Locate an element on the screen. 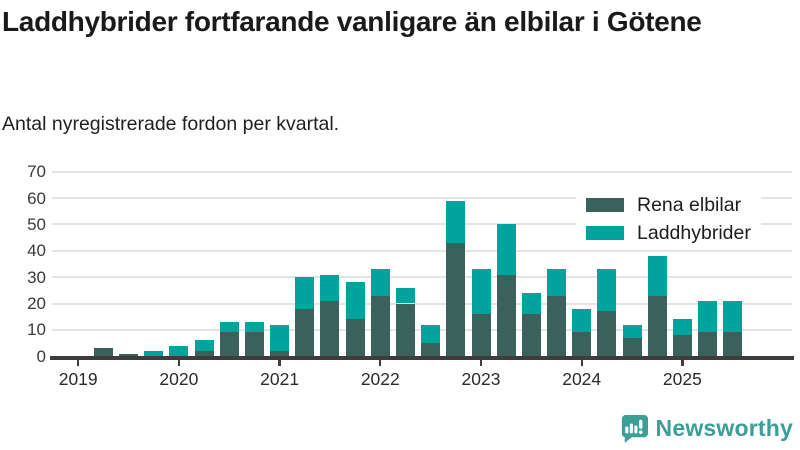  newsworthy-brand: Newsworthy is located at coordinates (705, 428).